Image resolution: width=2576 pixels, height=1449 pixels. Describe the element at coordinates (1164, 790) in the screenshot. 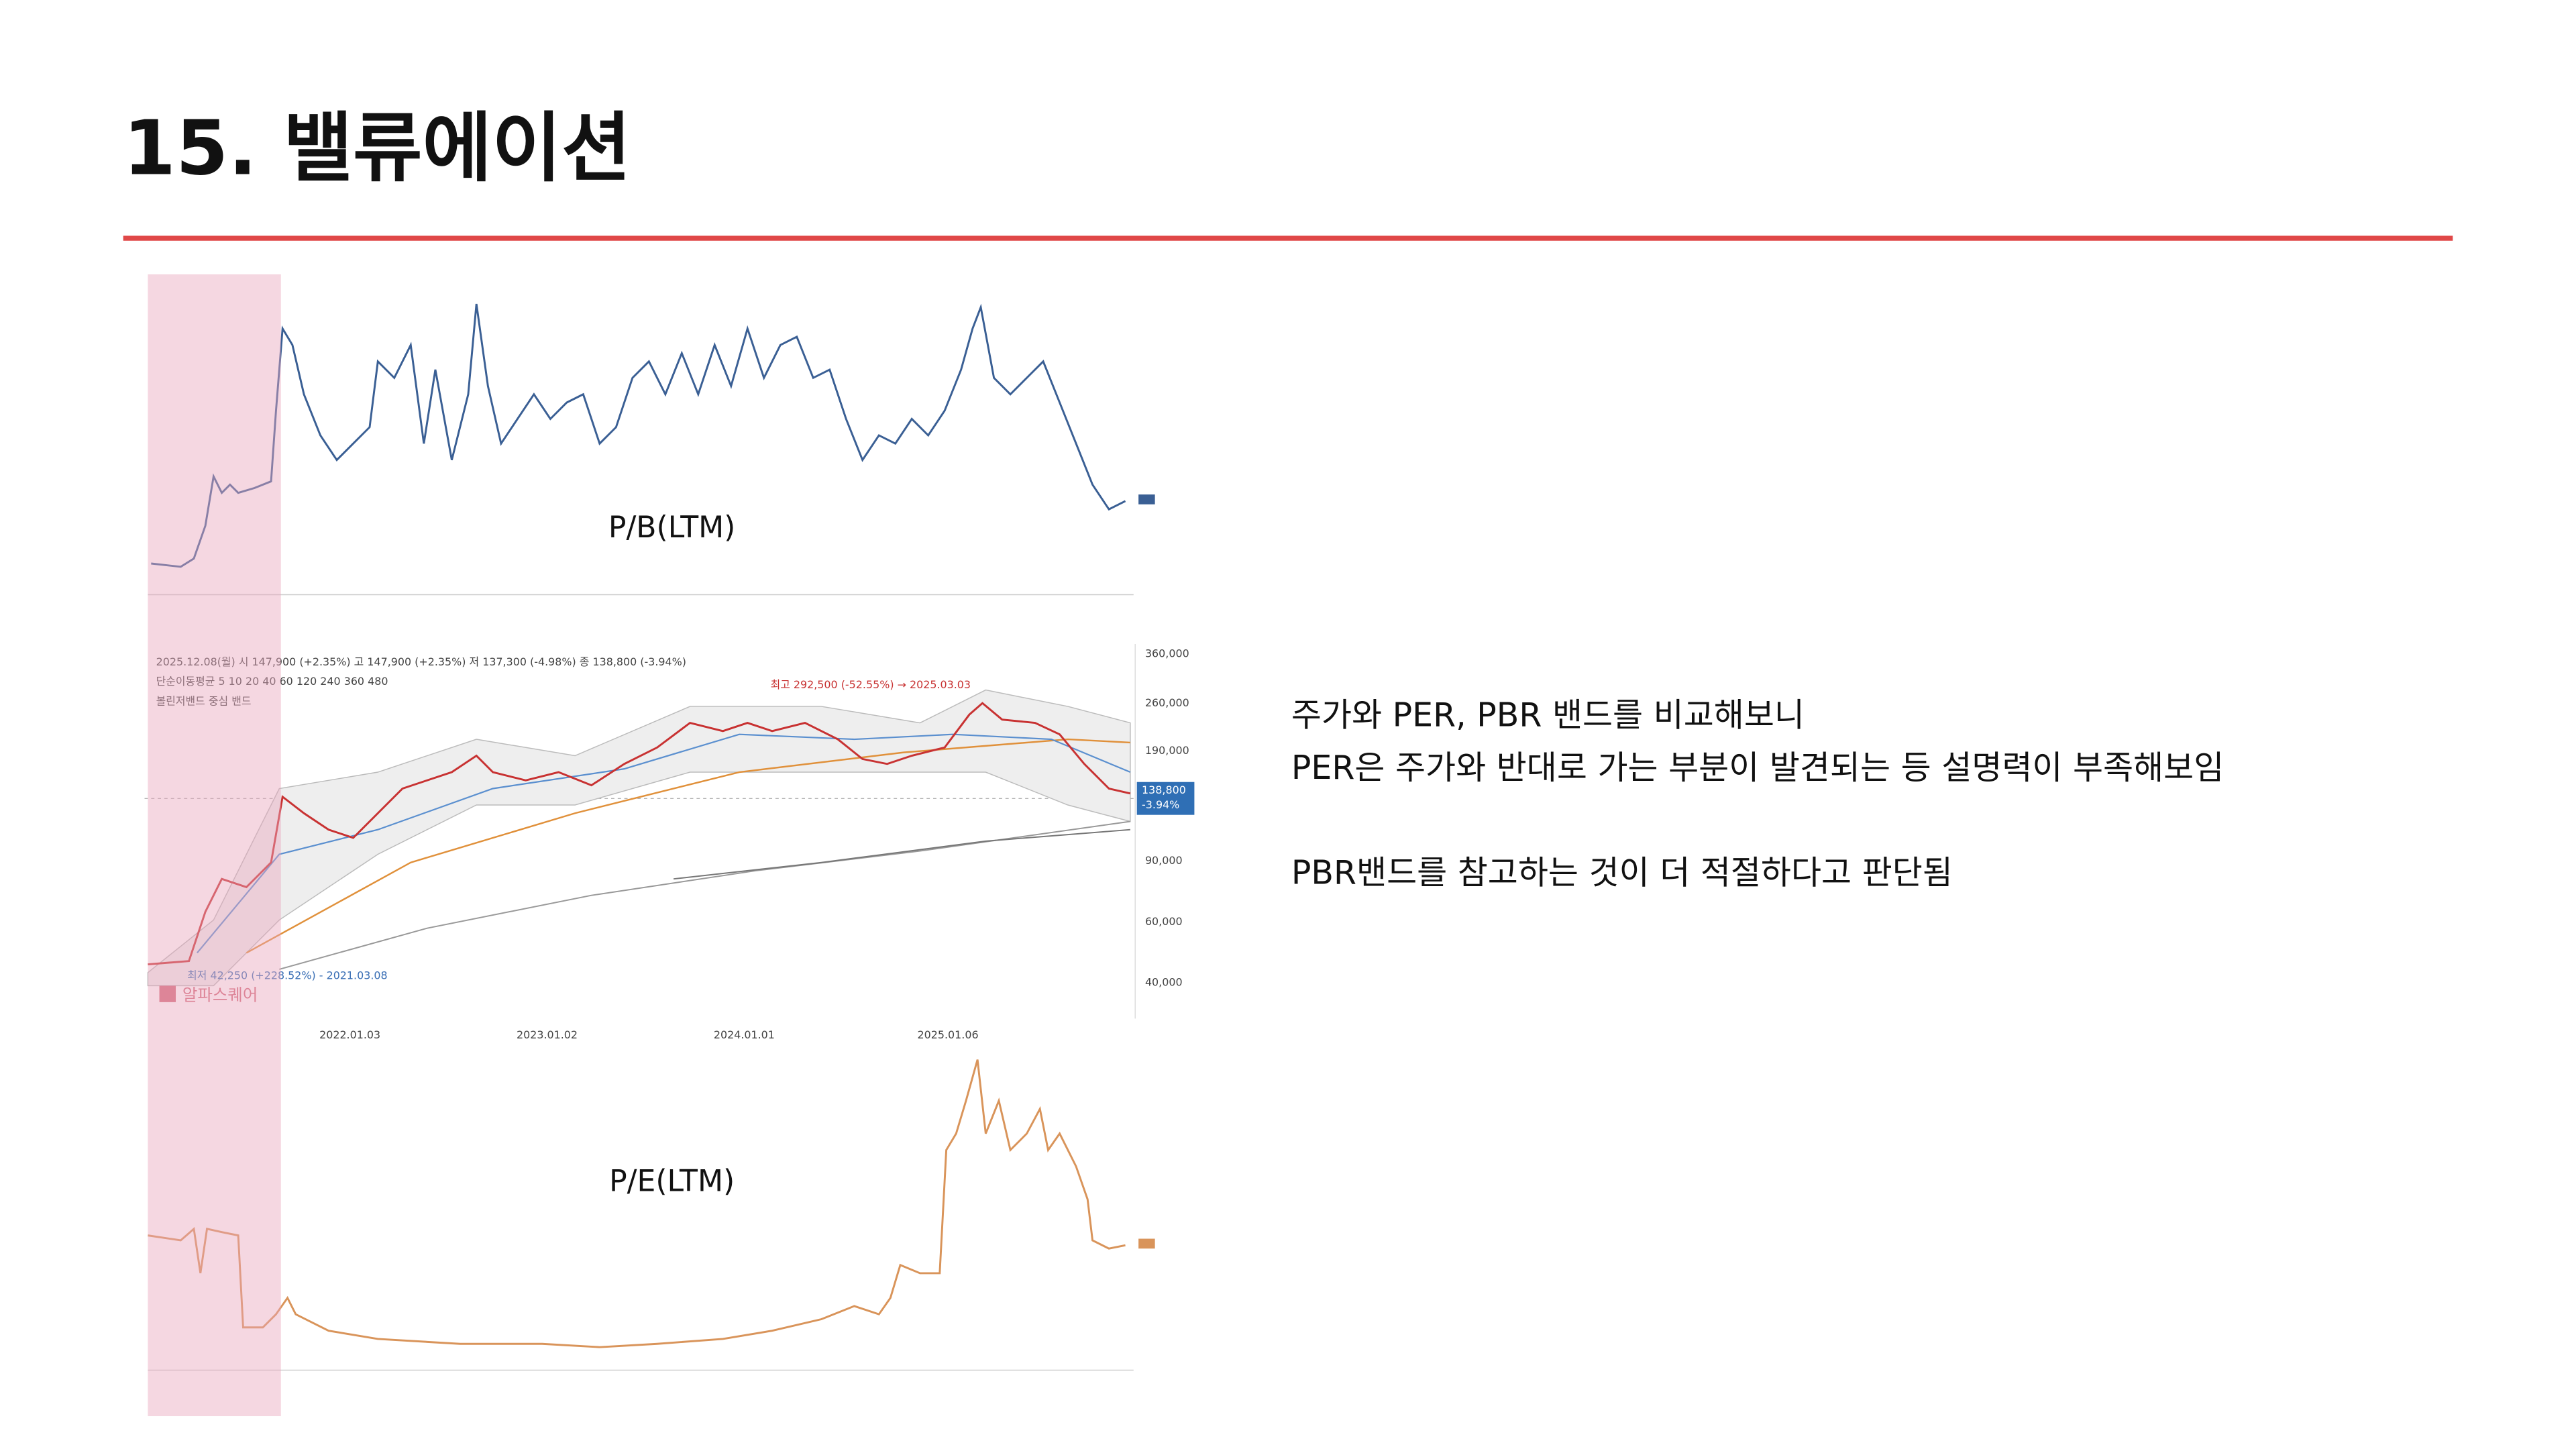

I see `last-price: 138,800` at that location.